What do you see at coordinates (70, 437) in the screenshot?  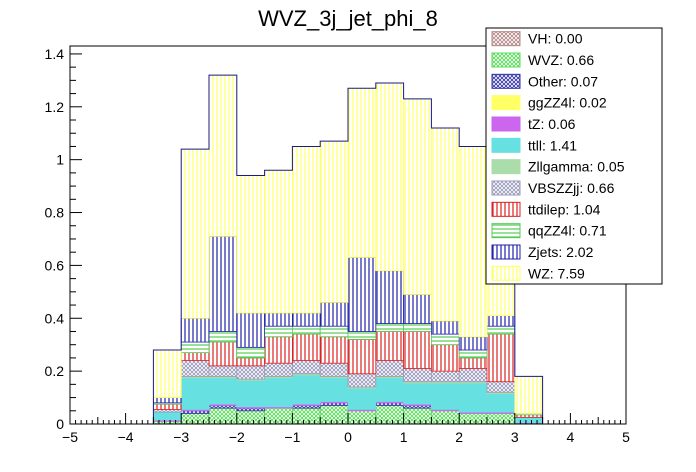 I see `x-tick-label: −5` at bounding box center [70, 437].